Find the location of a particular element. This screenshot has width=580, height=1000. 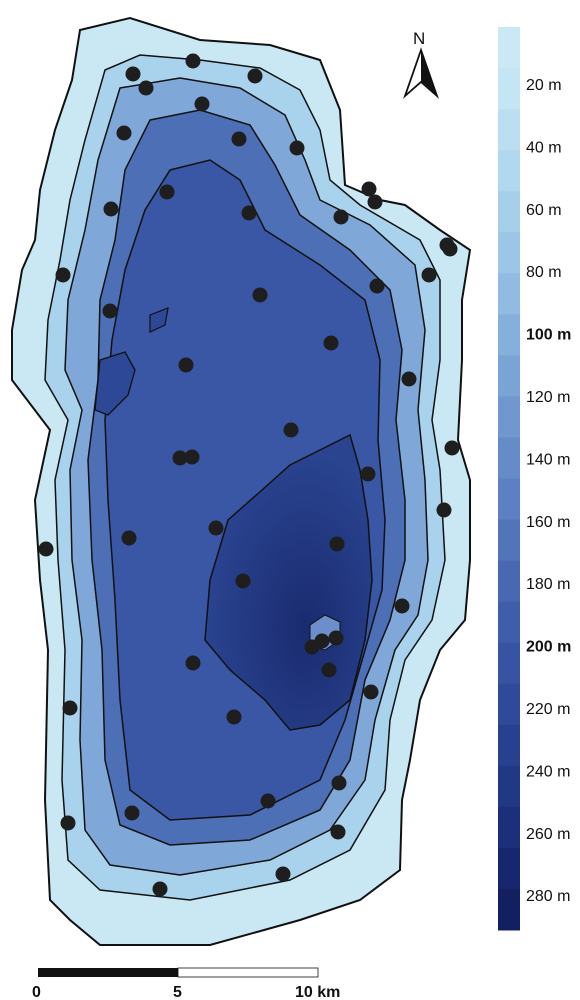

legend-tick-label: 20 m is located at coordinates (544, 85).